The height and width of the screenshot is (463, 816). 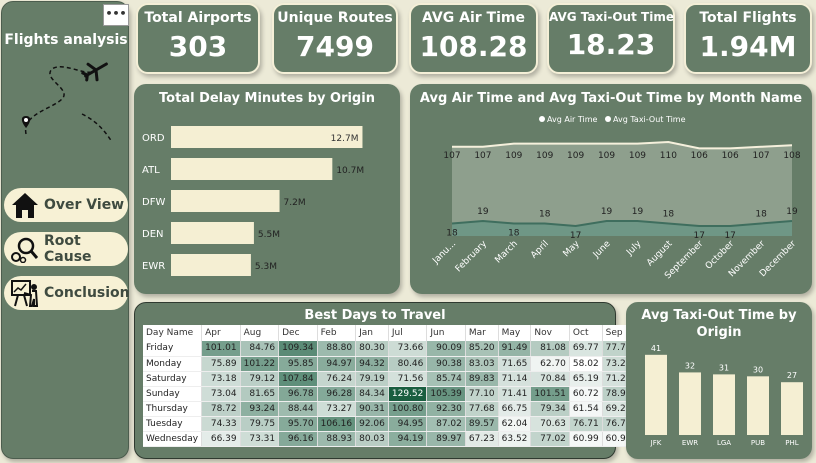 I want to click on taxi-out-line, so click(x=622, y=223).